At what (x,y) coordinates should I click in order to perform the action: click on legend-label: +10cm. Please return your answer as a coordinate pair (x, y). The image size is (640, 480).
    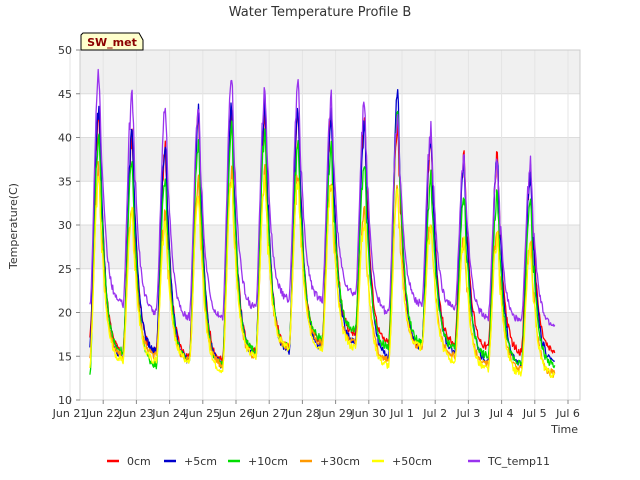
    Looking at the image, I should click on (268, 461).